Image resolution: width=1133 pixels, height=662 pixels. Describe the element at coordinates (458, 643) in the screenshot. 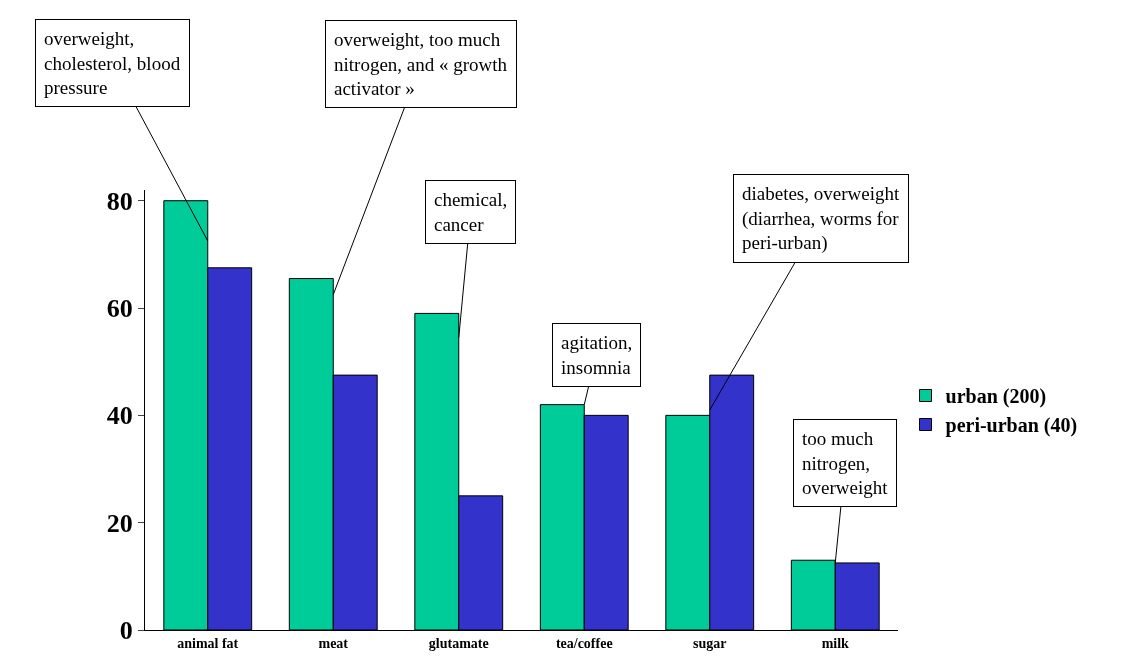

I see `x-tick-label: glutamate` at that location.